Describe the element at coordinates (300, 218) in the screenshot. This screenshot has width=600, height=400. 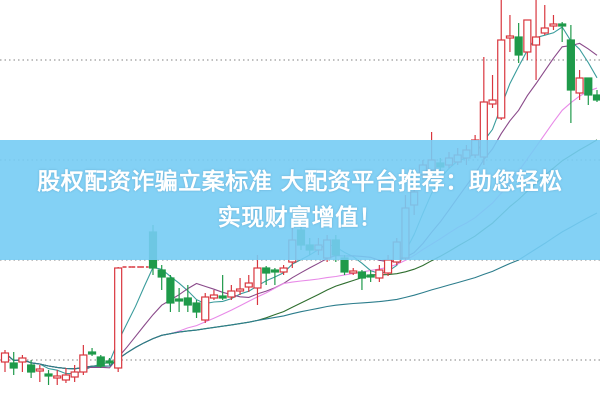
I see `banner-title-line-2: 实现财富增值！` at that location.